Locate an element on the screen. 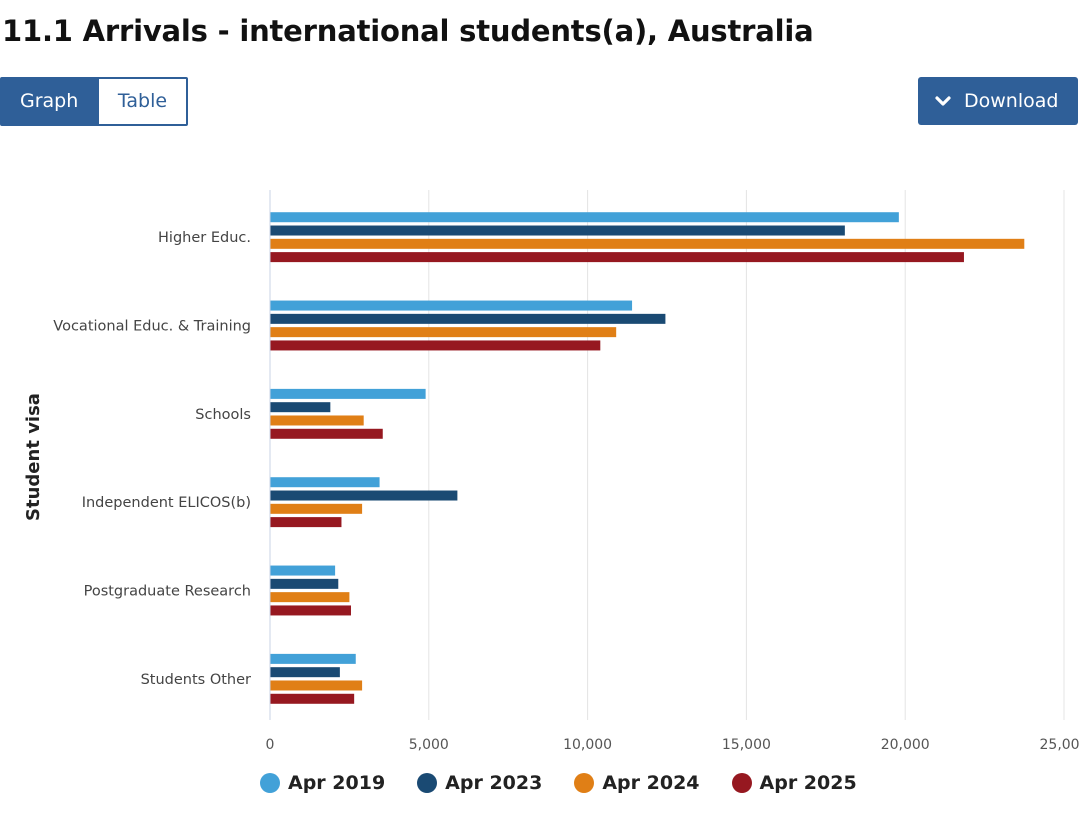 This screenshot has width=1080, height=817. download-label: Download is located at coordinates (1011, 101).